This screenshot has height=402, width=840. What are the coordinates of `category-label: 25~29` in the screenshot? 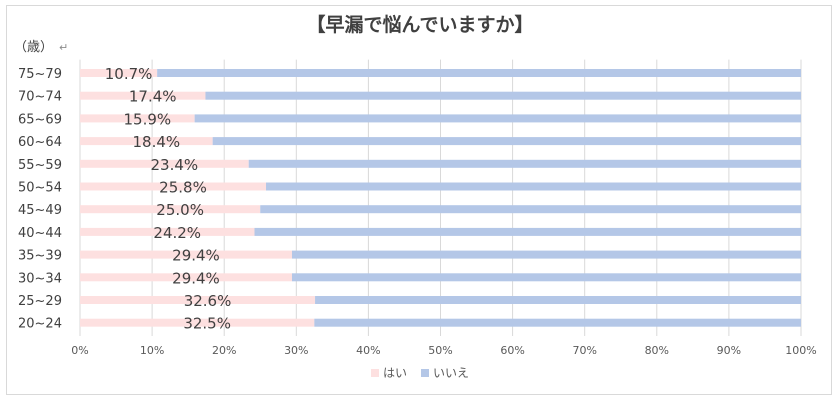 It's located at (40, 301).